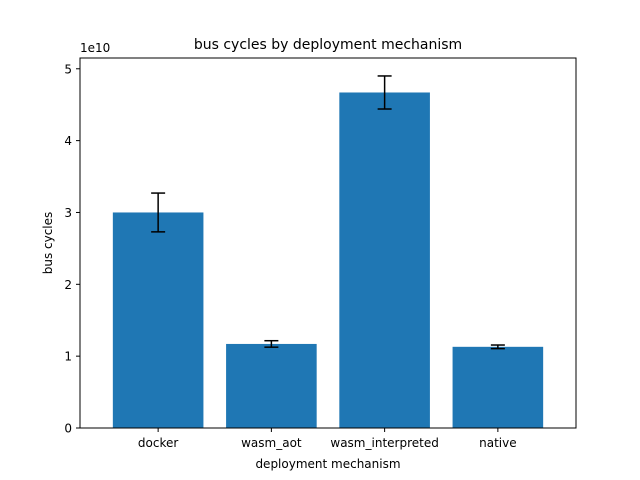 This screenshot has height=480, width=640. Describe the element at coordinates (327, 439) in the screenshot. I see `x-axis: docker wasm_aot wasm_interpreted native` at that location.